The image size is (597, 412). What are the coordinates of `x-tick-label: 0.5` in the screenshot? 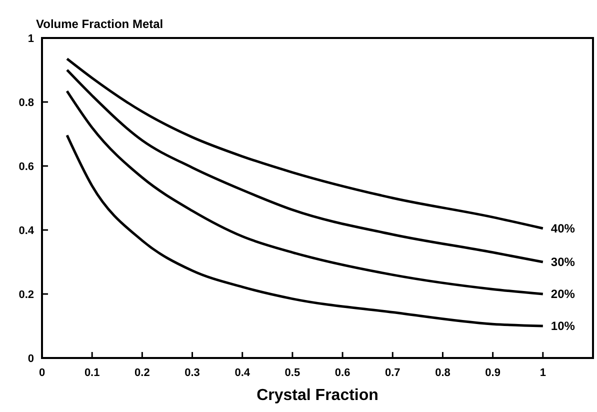 It's located at (292, 373).